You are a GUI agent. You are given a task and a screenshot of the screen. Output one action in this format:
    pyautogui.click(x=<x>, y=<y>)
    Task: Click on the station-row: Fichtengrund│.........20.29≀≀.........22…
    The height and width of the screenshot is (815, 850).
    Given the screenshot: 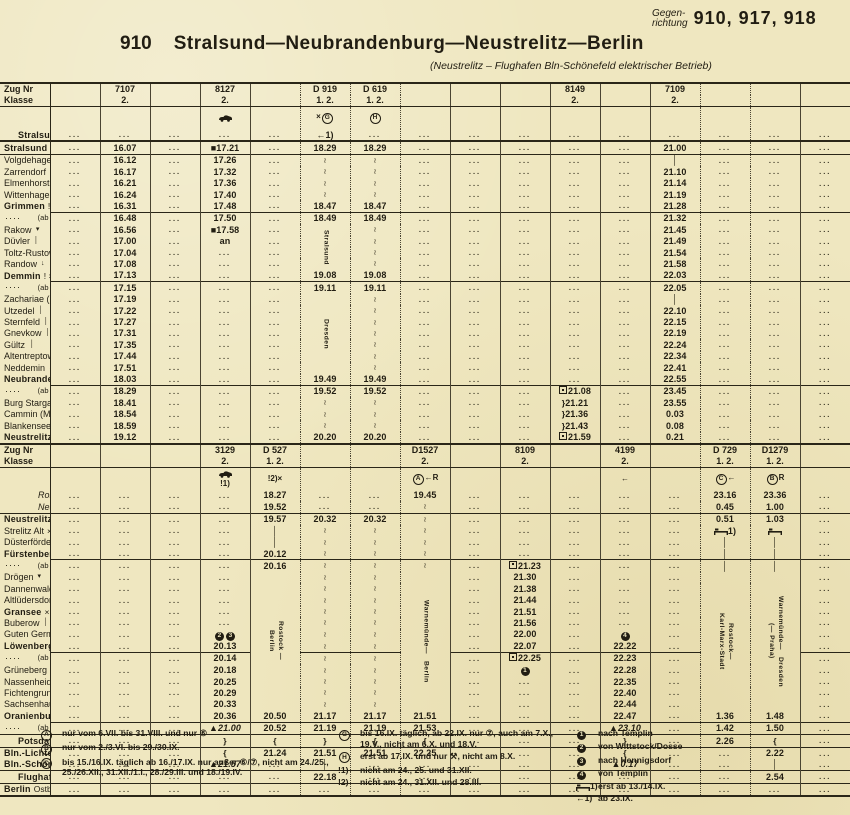 What is the action you would take?
    pyautogui.click(x=425, y=693)
    